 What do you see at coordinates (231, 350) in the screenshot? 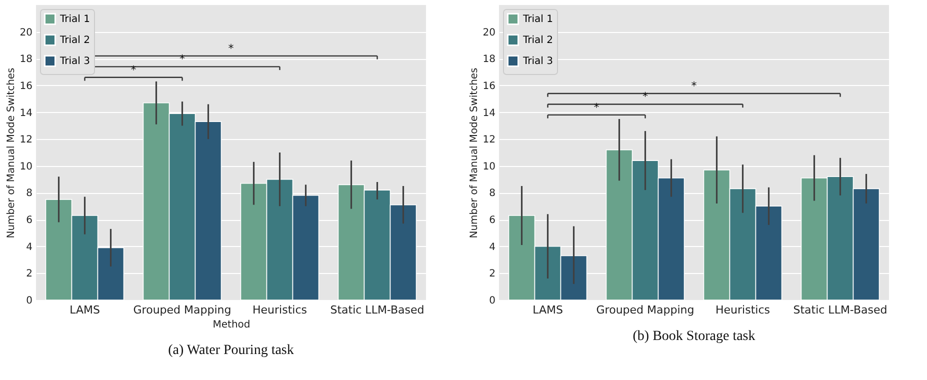
I see `text: (a) Water Pouring task` at bounding box center [231, 350].